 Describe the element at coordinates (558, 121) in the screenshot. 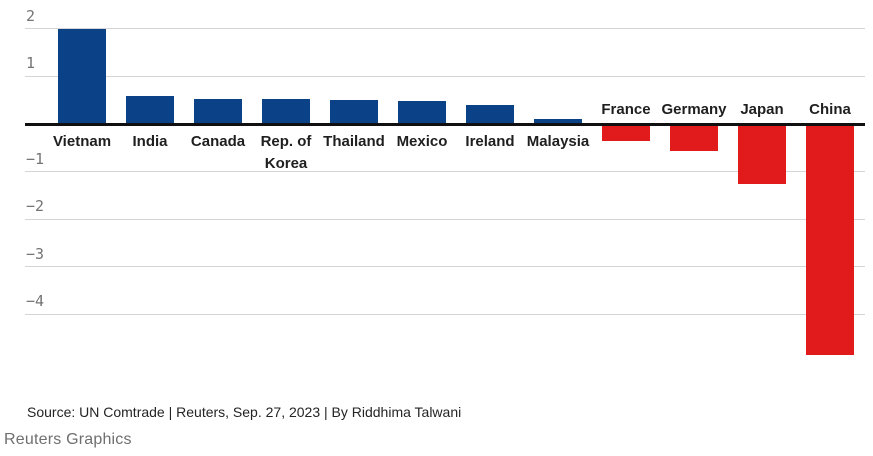

I see `bar-malaysia` at that location.